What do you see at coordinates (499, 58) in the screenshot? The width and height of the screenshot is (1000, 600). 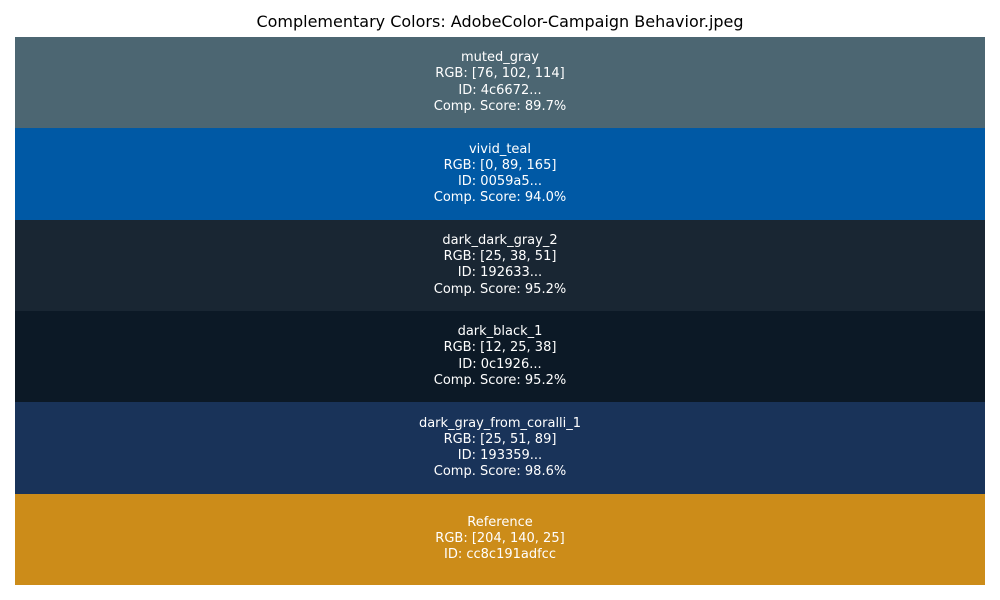 I see `swatch-name: muted_gray` at bounding box center [499, 58].